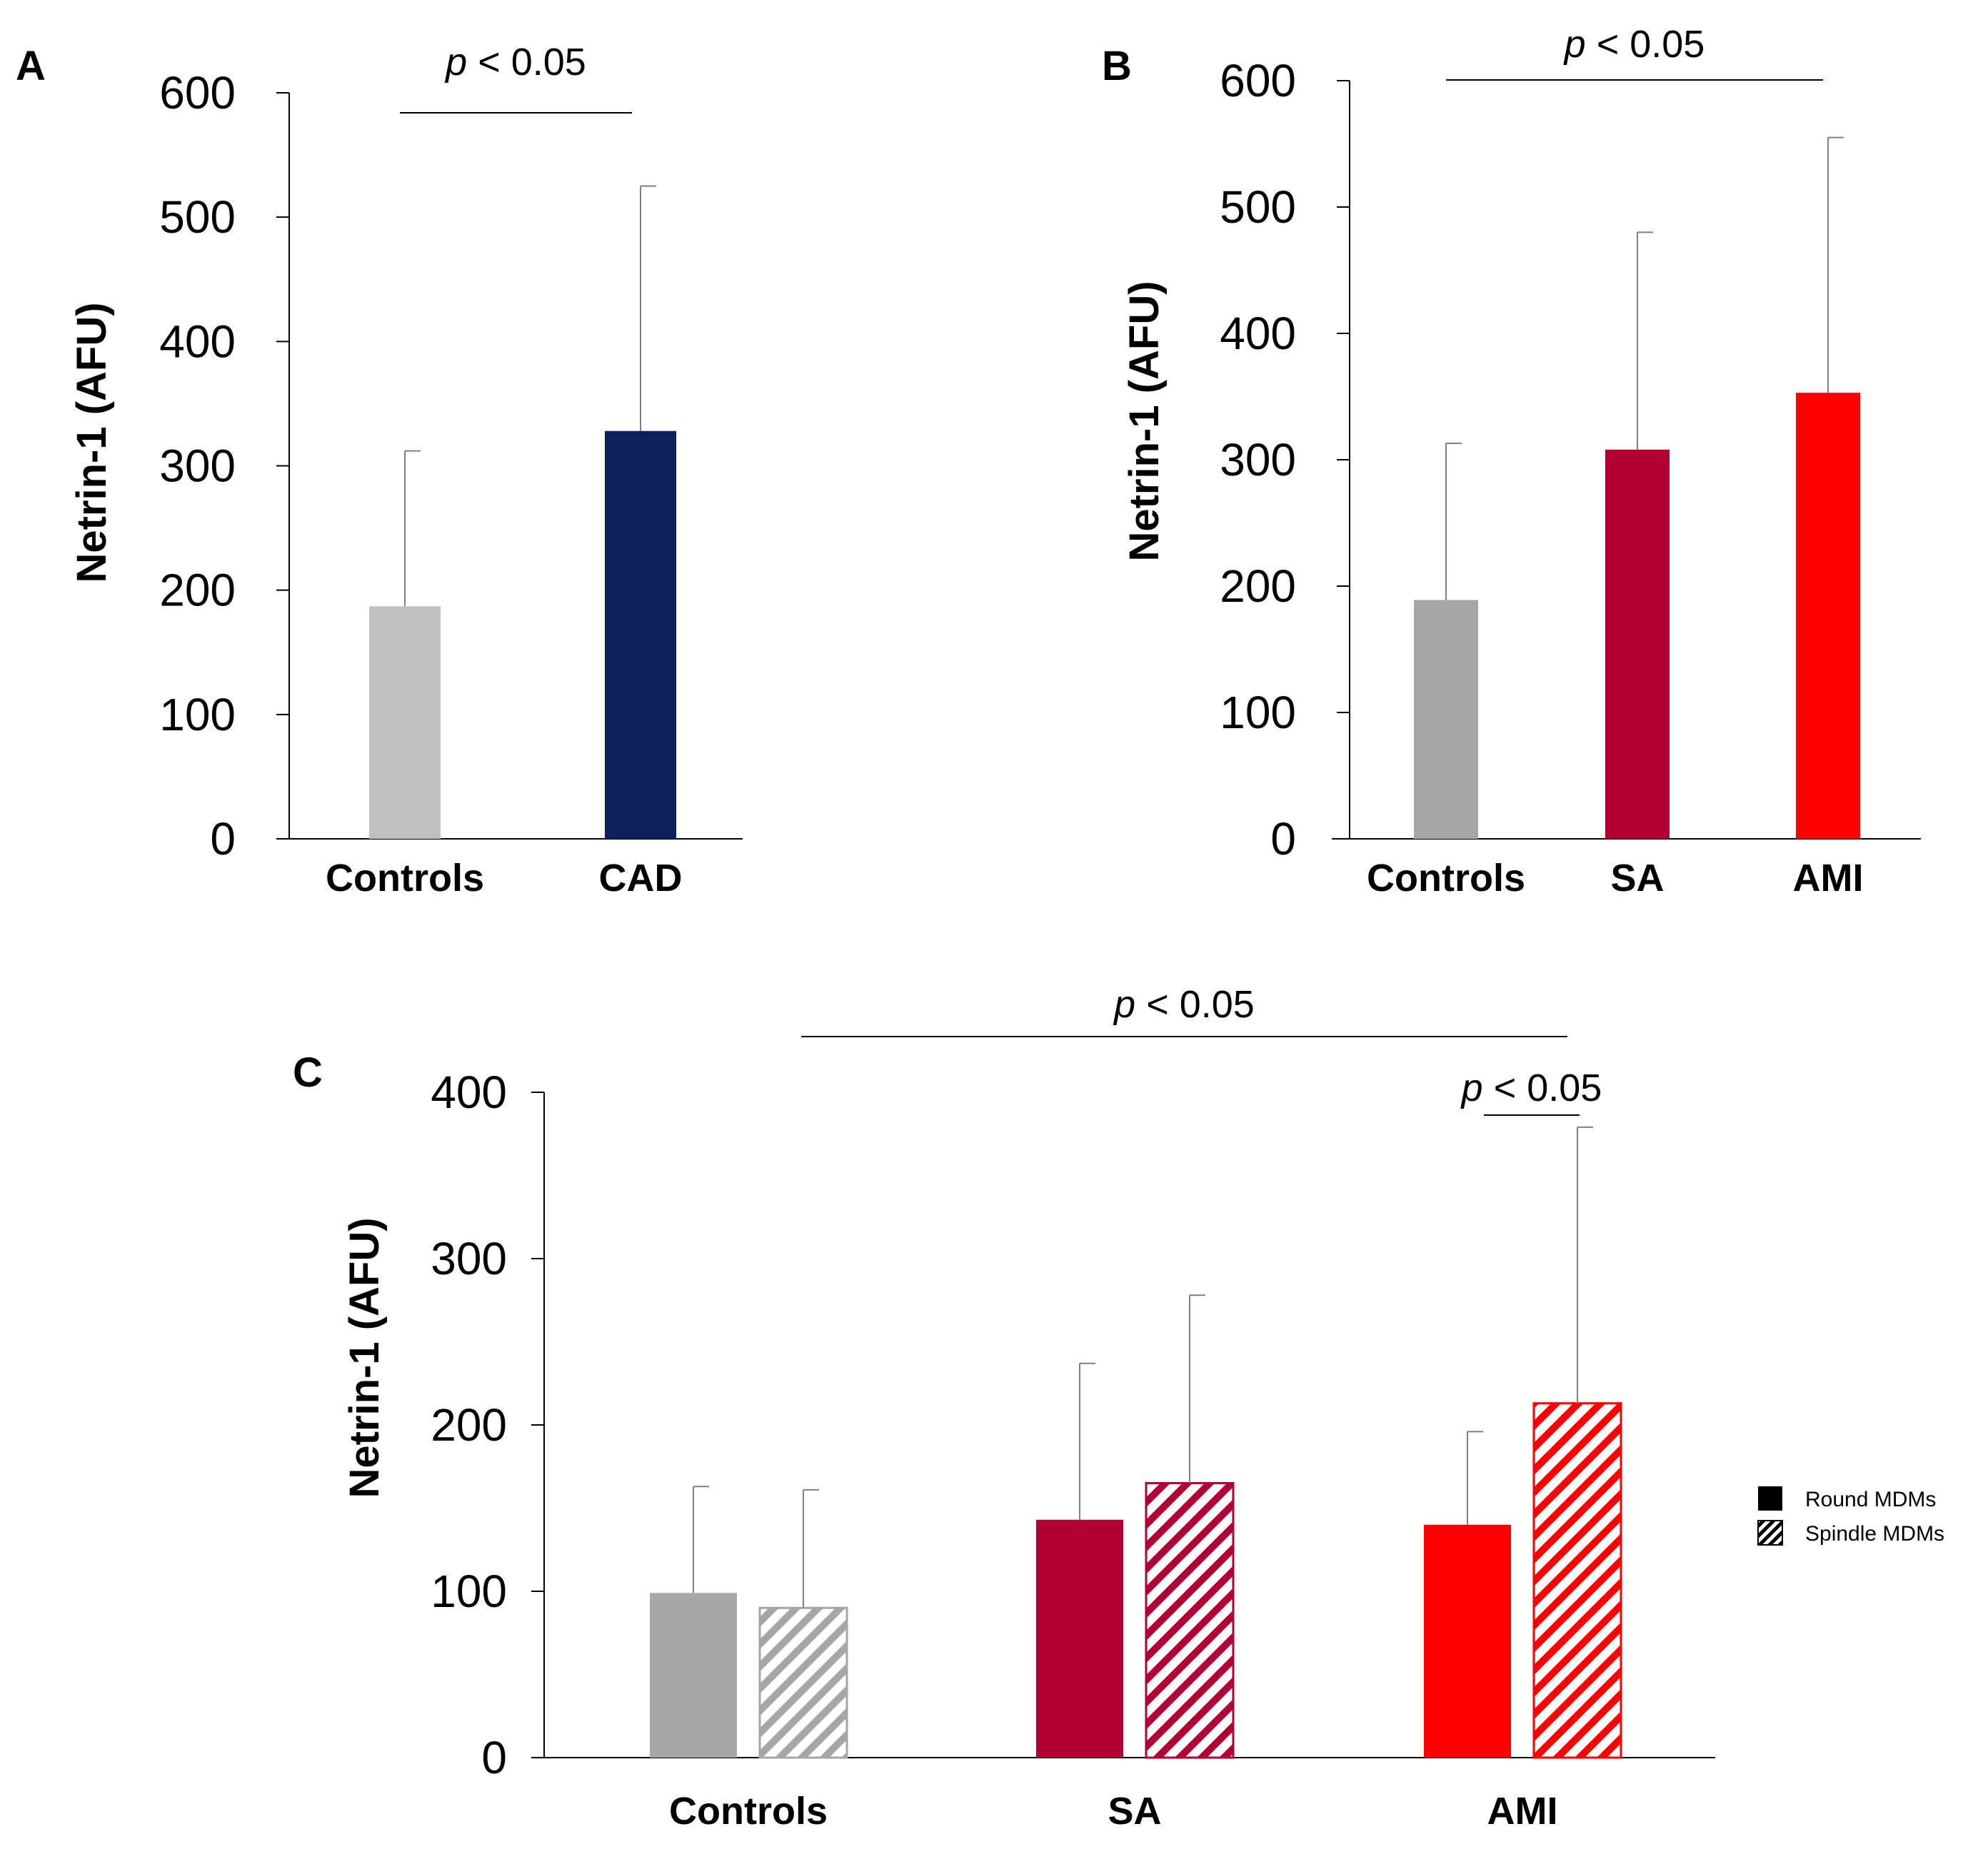 The image size is (1988, 1854). What do you see at coordinates (364, 1357) in the screenshot?
I see `panel-c-y-axis-title: Netrin-1 (AFU)` at bounding box center [364, 1357].